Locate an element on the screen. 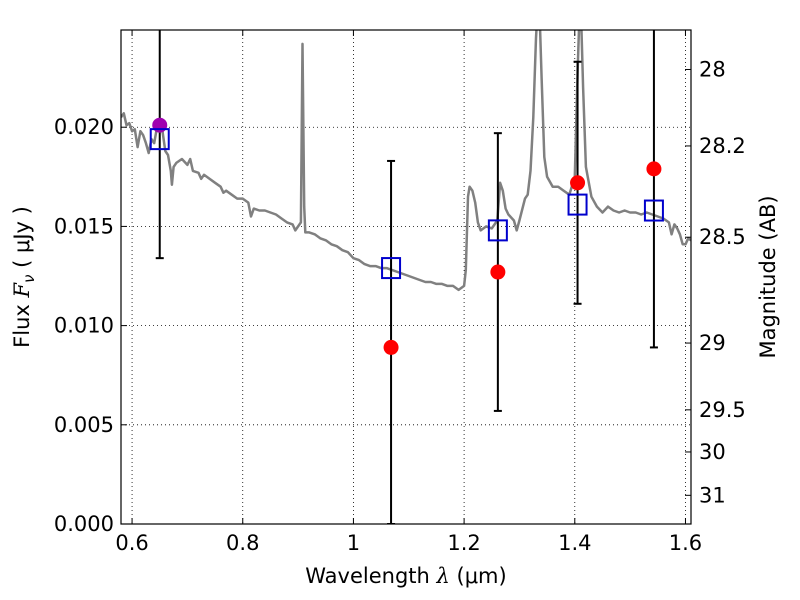 The height and width of the screenshot is (600, 800). y-tick-label: 0.015 is located at coordinates (84, 226).